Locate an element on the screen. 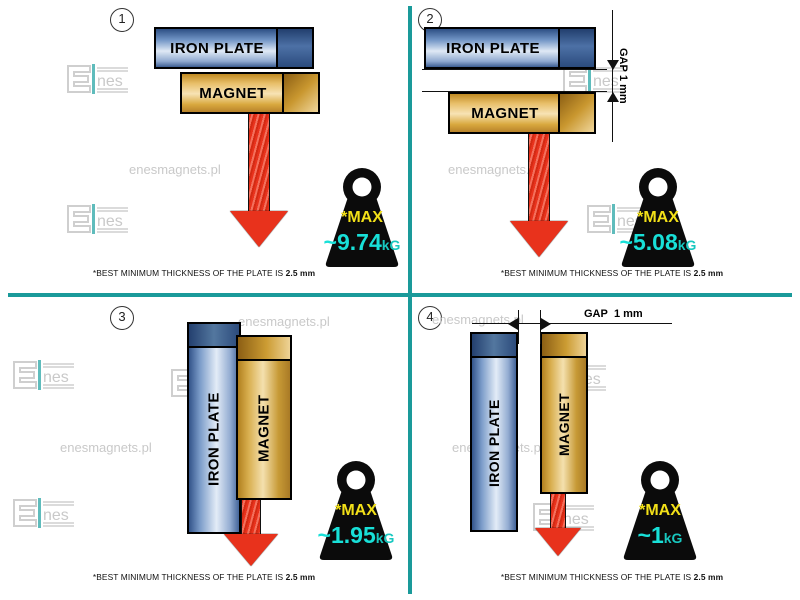 This screenshot has height=600, width=800. panel-number-badge: 4 is located at coordinates (430, 318).